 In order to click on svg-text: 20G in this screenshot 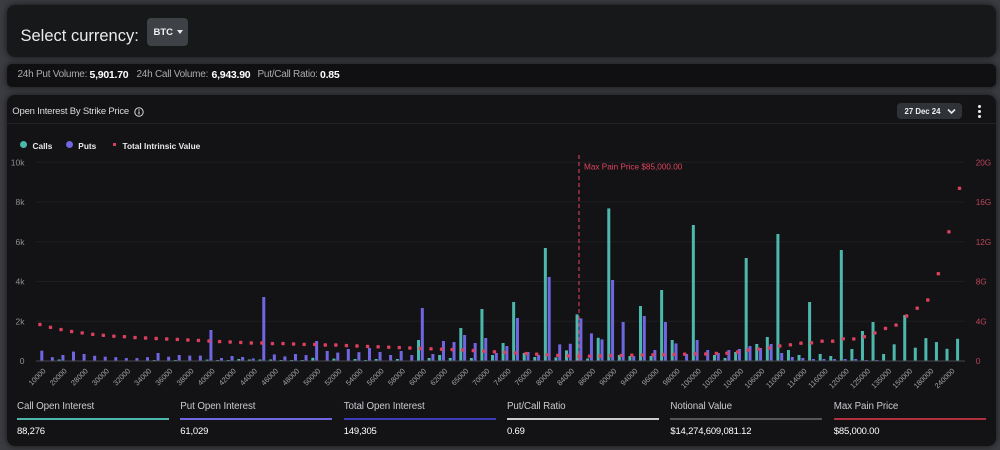, I will do `click(983, 162)`.